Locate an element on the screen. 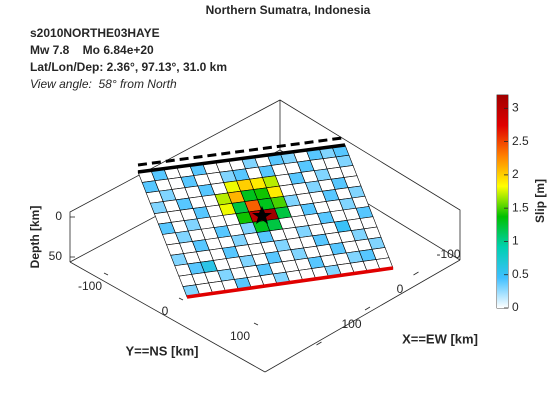  colorbar is located at coordinates (502, 201).